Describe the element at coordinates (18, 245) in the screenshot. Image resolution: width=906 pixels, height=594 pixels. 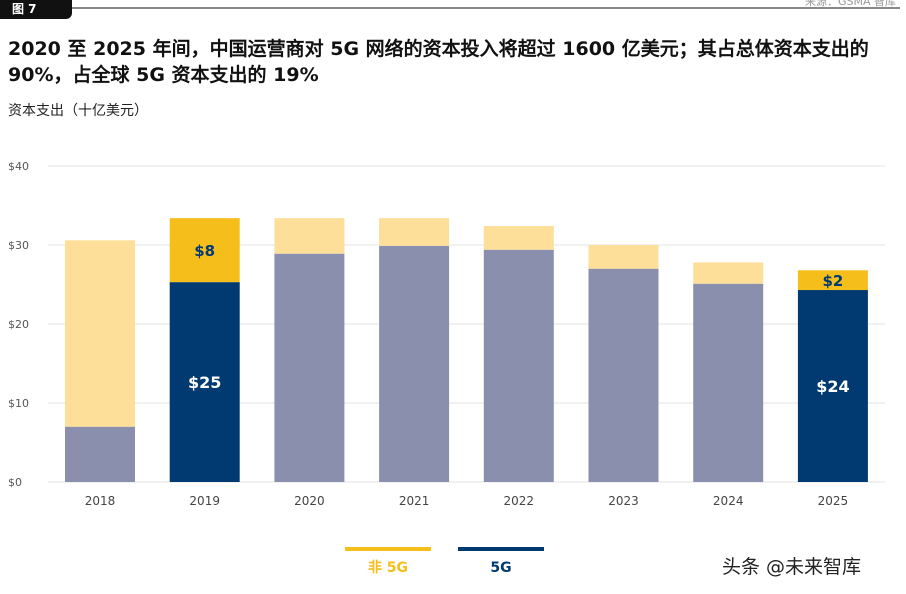
I see `y-tick-label: $30` at that location.